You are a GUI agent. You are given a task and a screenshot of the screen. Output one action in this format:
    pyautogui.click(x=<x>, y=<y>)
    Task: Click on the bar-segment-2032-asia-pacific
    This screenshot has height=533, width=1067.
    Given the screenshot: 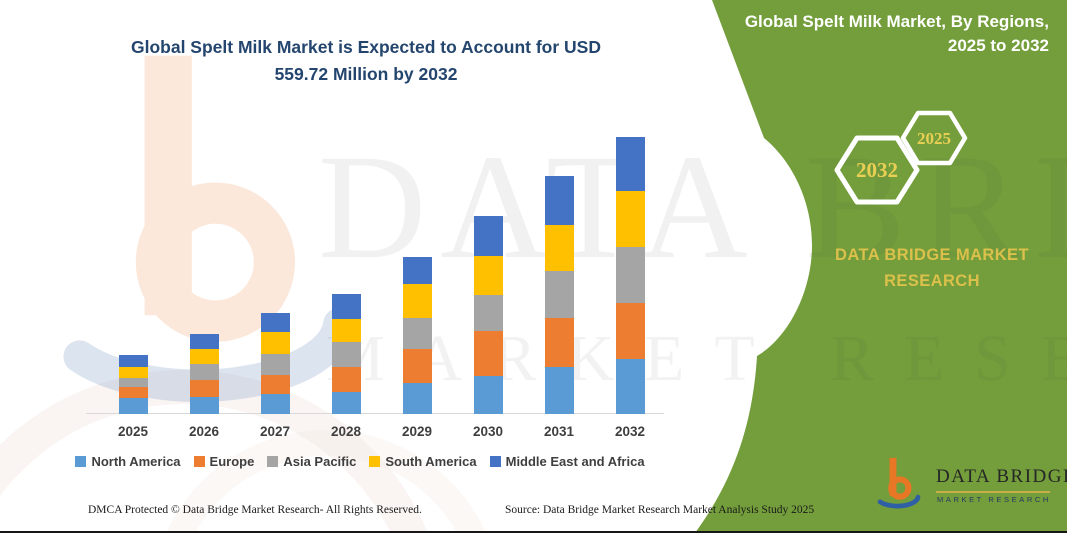 What is the action you would take?
    pyautogui.click(x=630, y=275)
    